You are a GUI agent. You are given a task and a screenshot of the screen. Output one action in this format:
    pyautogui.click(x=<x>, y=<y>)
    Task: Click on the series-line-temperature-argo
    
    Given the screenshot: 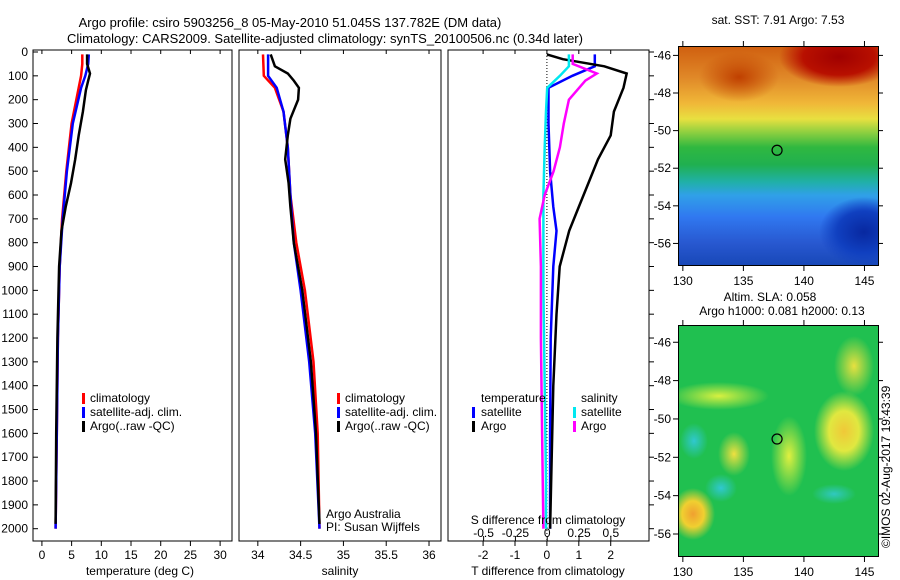 What is the action you would take?
    pyautogui.click(x=587, y=291)
    